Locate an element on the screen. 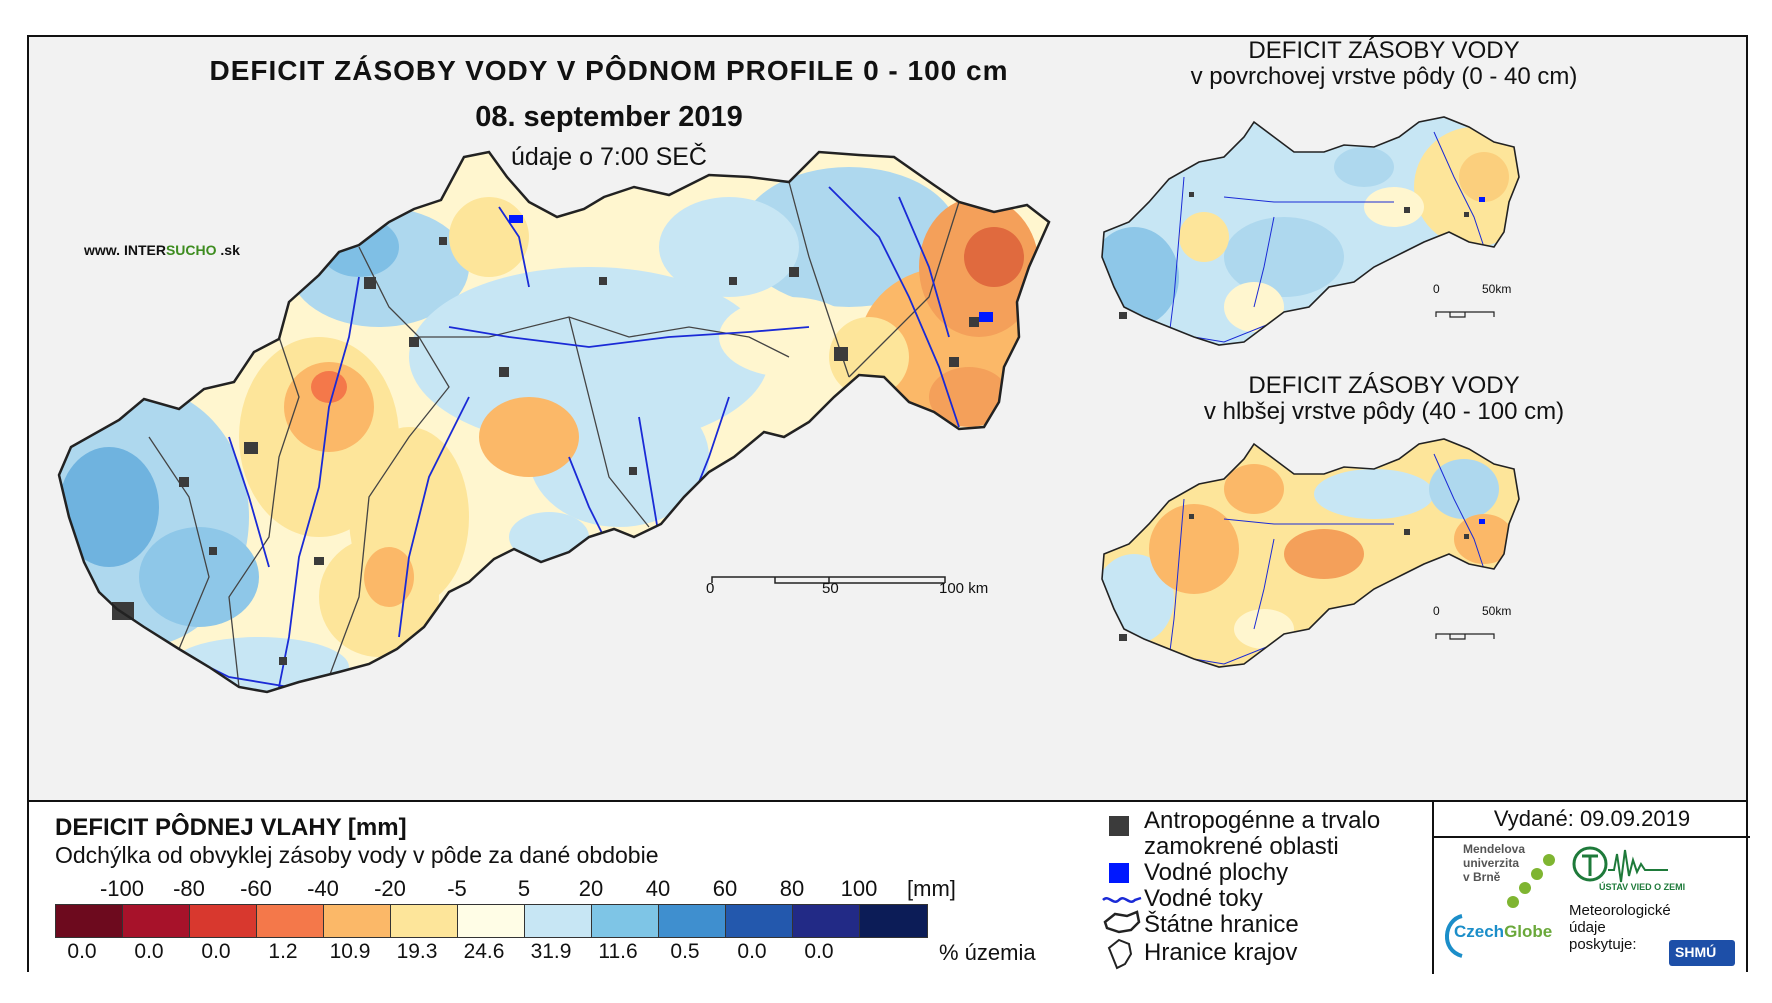  surface-map is located at coordinates (1310, 231).